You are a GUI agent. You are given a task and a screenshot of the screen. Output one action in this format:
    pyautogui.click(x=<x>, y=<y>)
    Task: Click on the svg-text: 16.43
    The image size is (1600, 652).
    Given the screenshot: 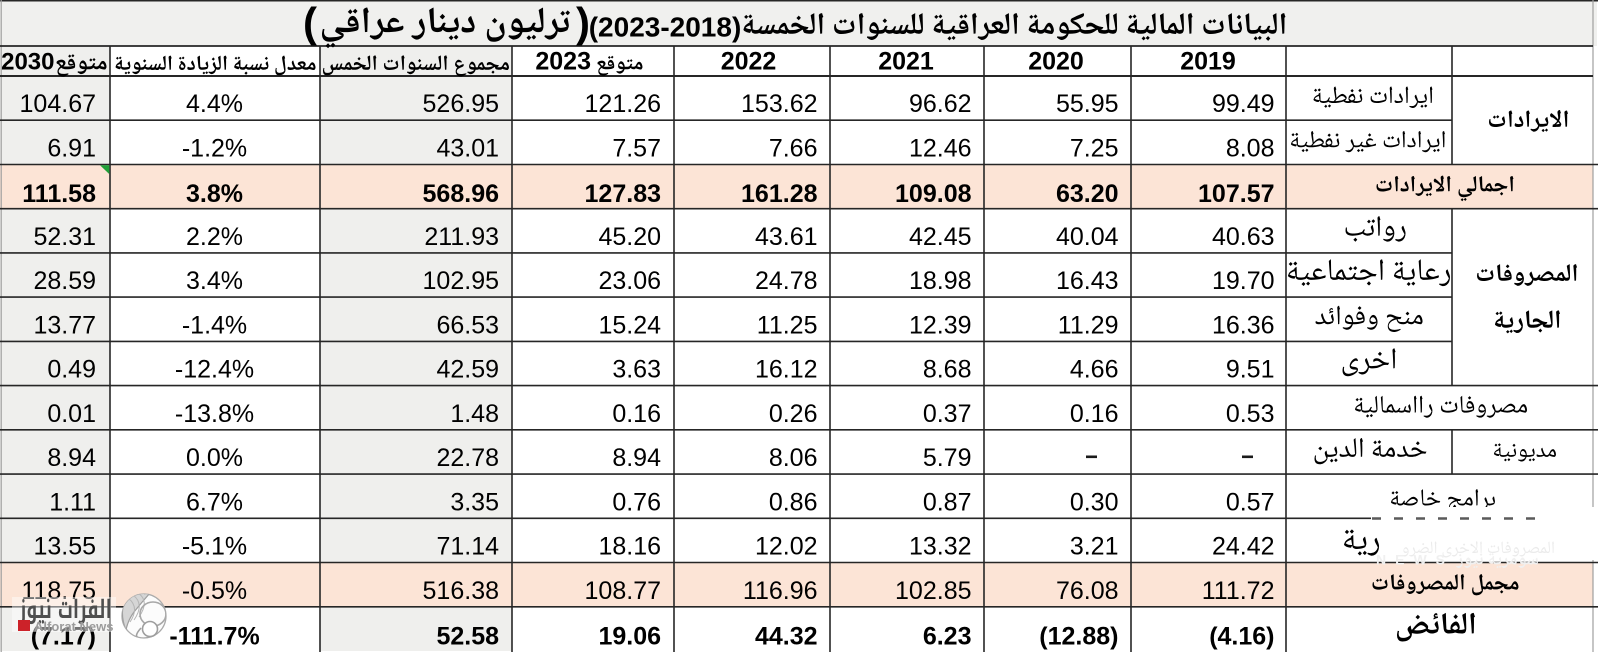 What is the action you would take?
    pyautogui.click(x=1087, y=281)
    